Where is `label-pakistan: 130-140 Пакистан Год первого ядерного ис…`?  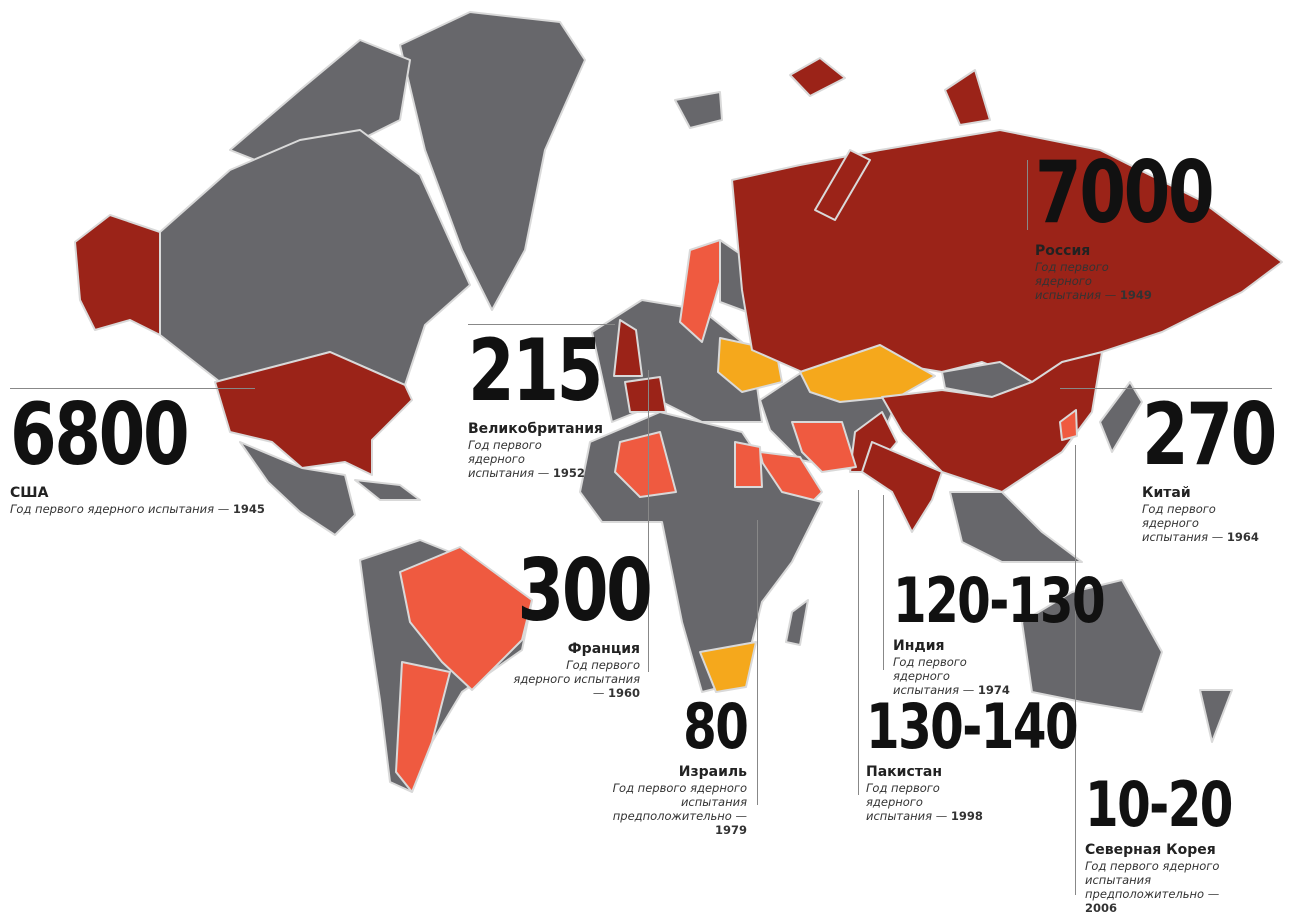
label-pakistan: 130-140 Пакистан Год первого ядерного ис… is located at coordinates (972, 756).